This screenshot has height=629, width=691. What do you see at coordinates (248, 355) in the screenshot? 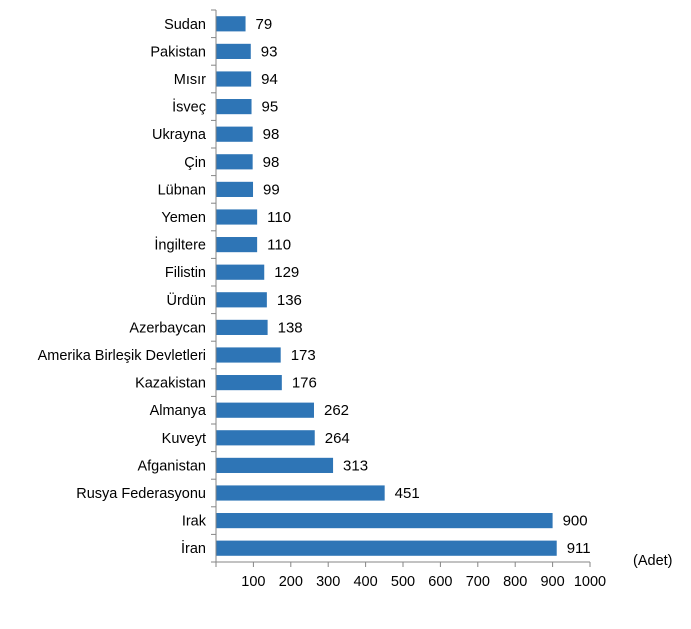
I see `bar-amerika-birlesik-devletleri` at bounding box center [248, 355].